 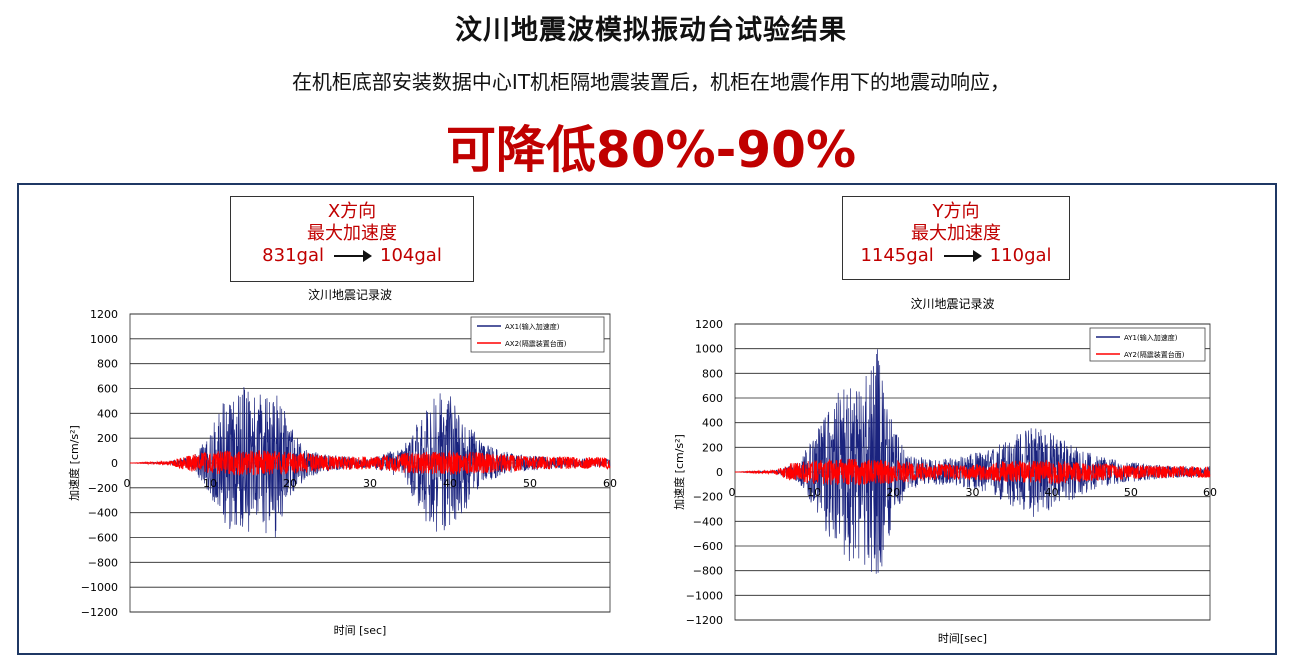 I want to click on legend-label: AY1(输入加速度), so click(x=1151, y=337).